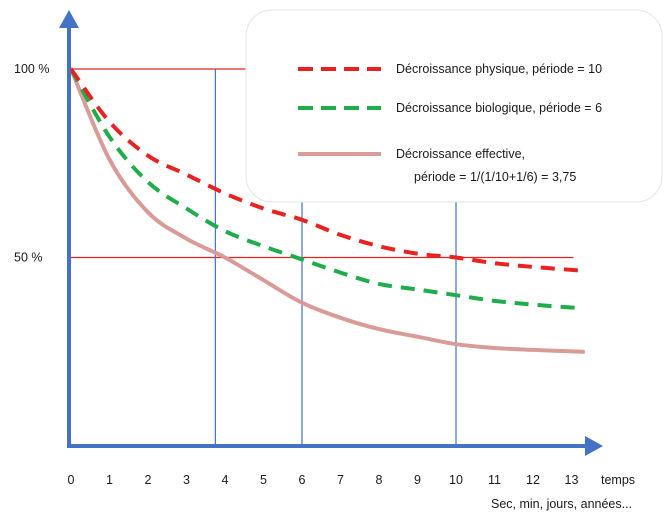 This screenshot has width=668, height=512. I want to click on x-tick-label: 0, so click(71, 480).